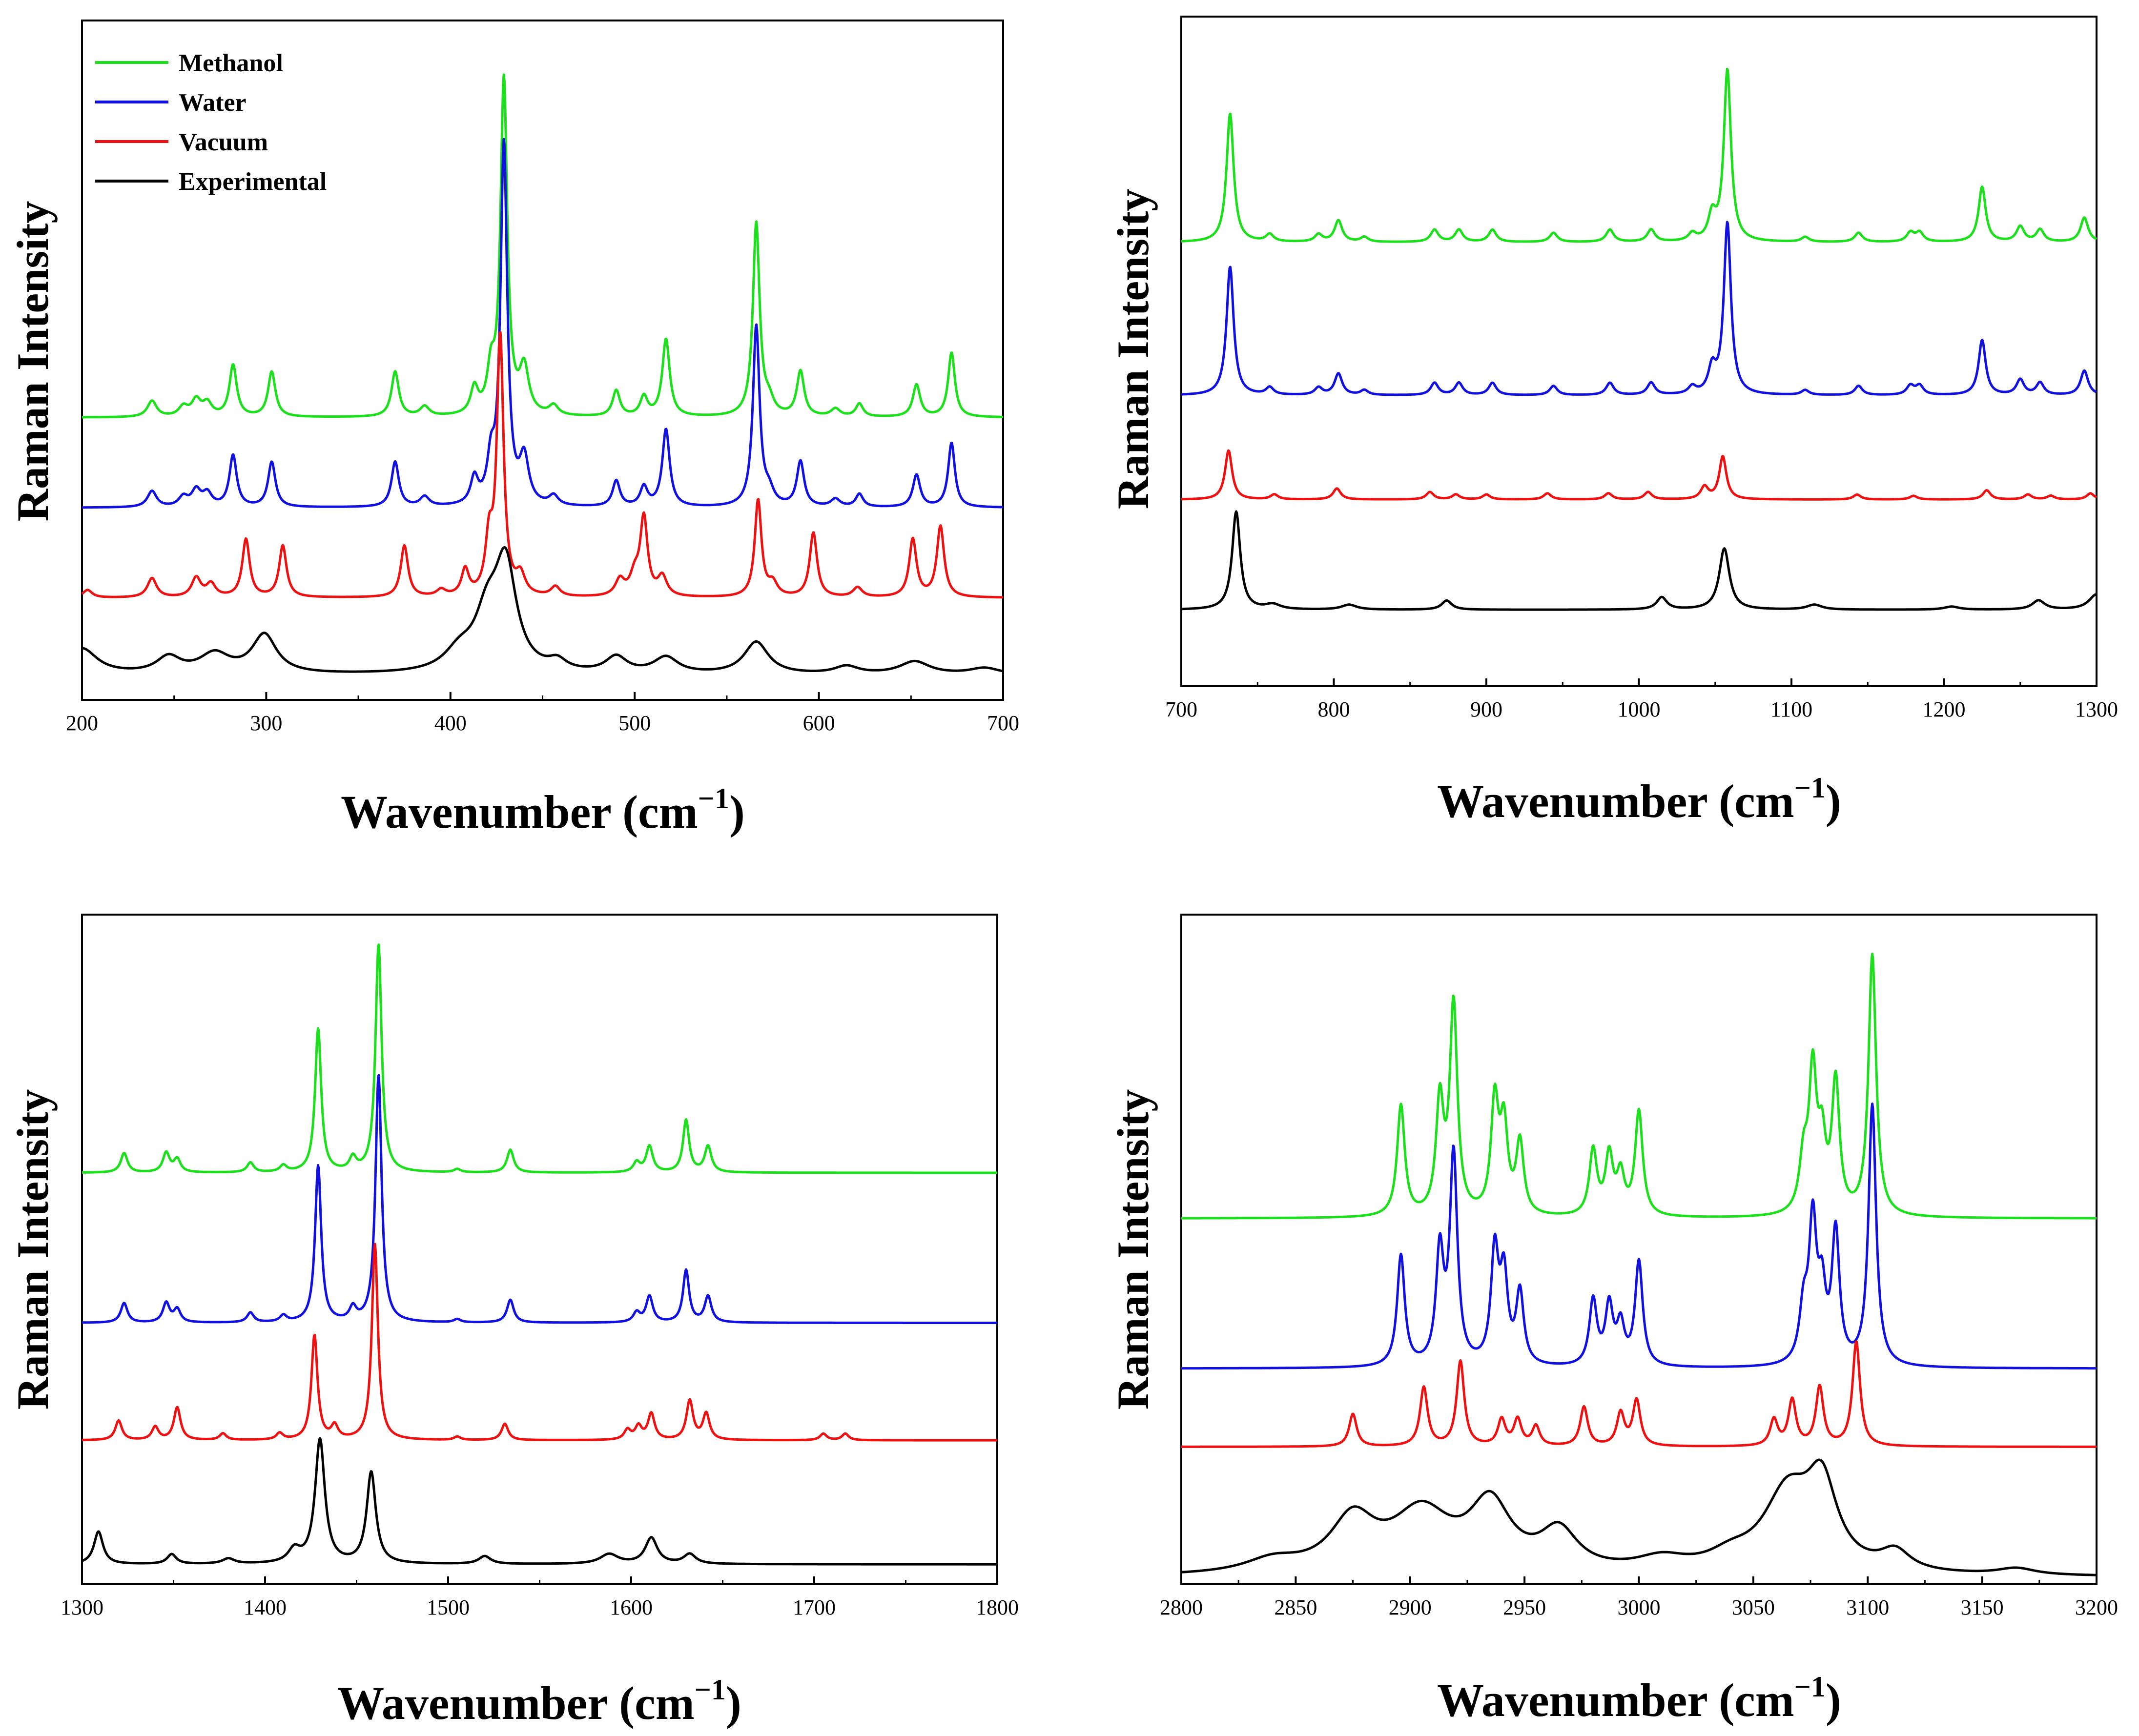 This screenshot has height=1736, width=2139. What do you see at coordinates (1944, 709) in the screenshot?
I see `panel-b-x-tick-label: 1200` at bounding box center [1944, 709].